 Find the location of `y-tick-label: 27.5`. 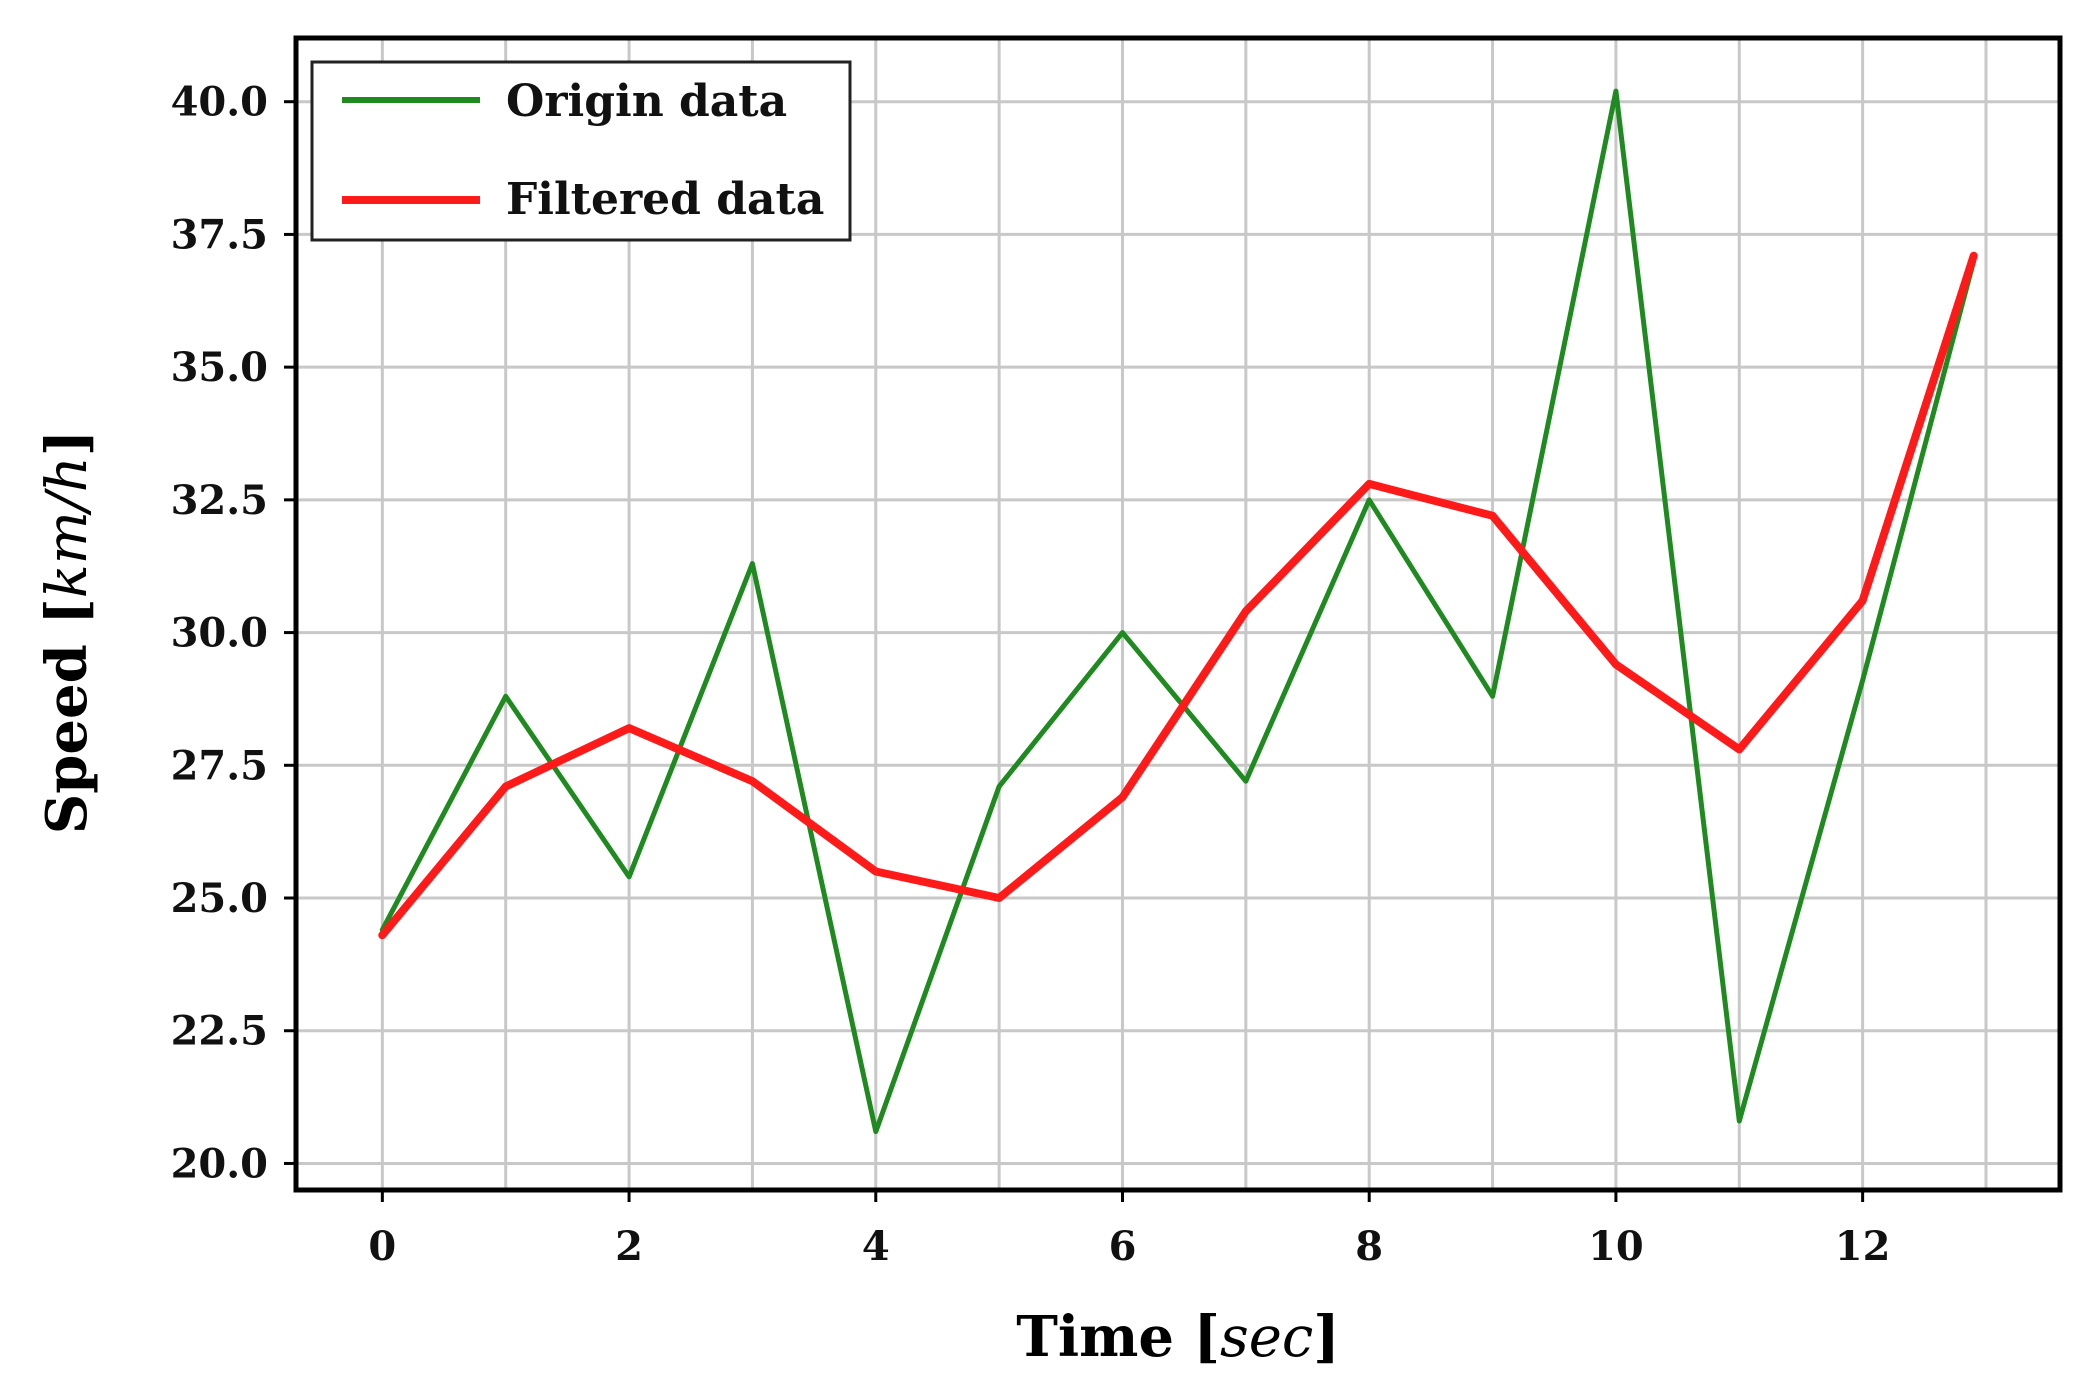

y-tick-label: 27.5 is located at coordinates (219, 765).